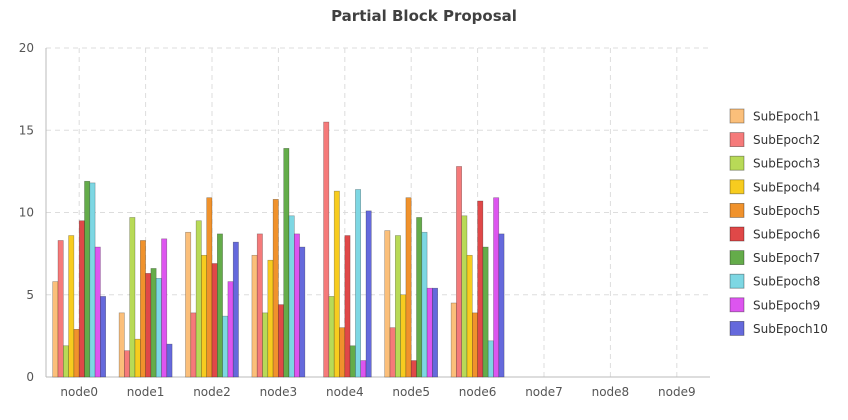 The image size is (848, 420). I want to click on legend-item: SubEpoch6, so click(774, 234).